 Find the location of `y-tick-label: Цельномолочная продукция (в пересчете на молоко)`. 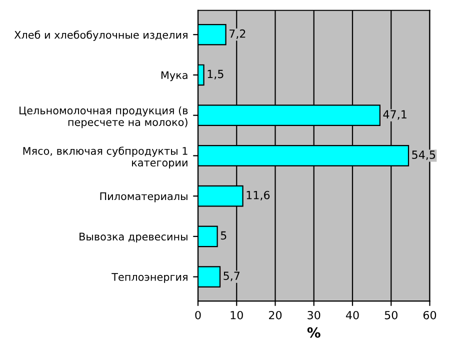

y-tick-label: Цельномолочная продукция (в пересчете на молоко) is located at coordinates (104, 117).